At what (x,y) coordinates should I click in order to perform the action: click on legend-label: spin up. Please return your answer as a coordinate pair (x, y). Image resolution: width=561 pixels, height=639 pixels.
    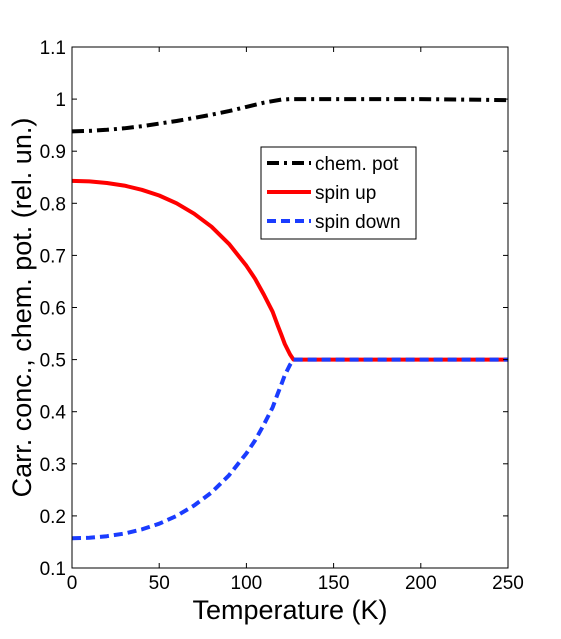
    Looking at the image, I should click on (345, 193).